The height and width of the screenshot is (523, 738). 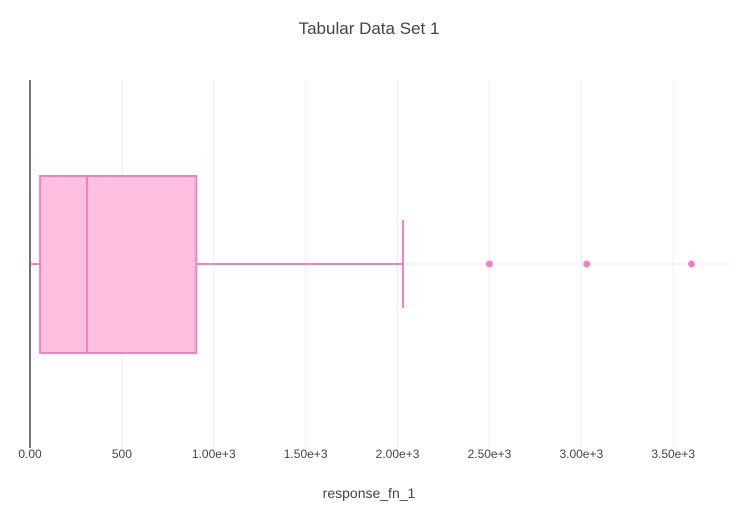 I want to click on x-tick-label: 0.00, so click(x=30, y=454).